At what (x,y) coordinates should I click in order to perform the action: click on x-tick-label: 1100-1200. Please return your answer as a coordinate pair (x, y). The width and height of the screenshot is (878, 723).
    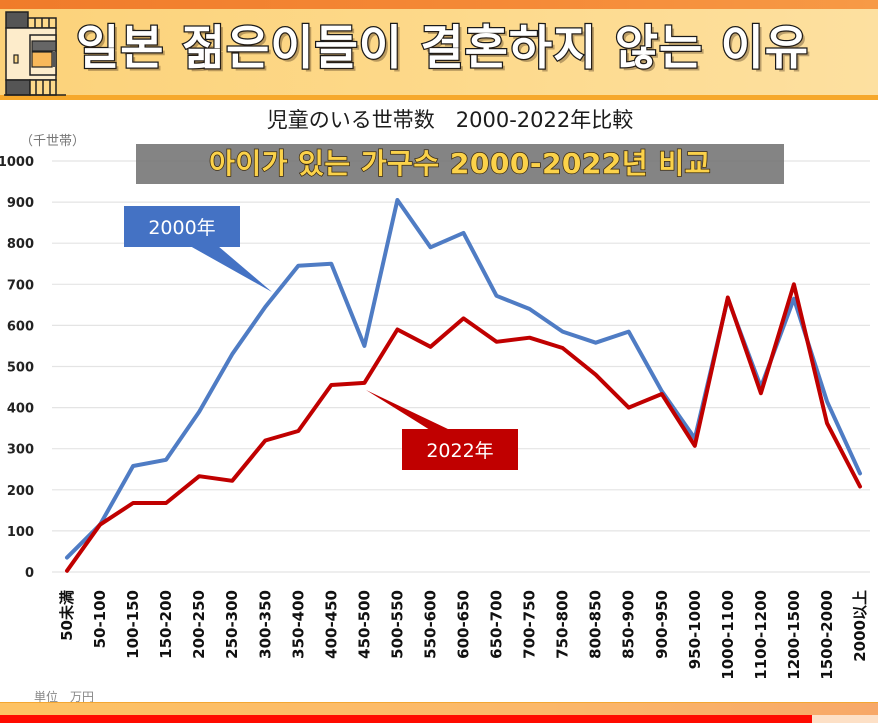
    Looking at the image, I should click on (761, 635).